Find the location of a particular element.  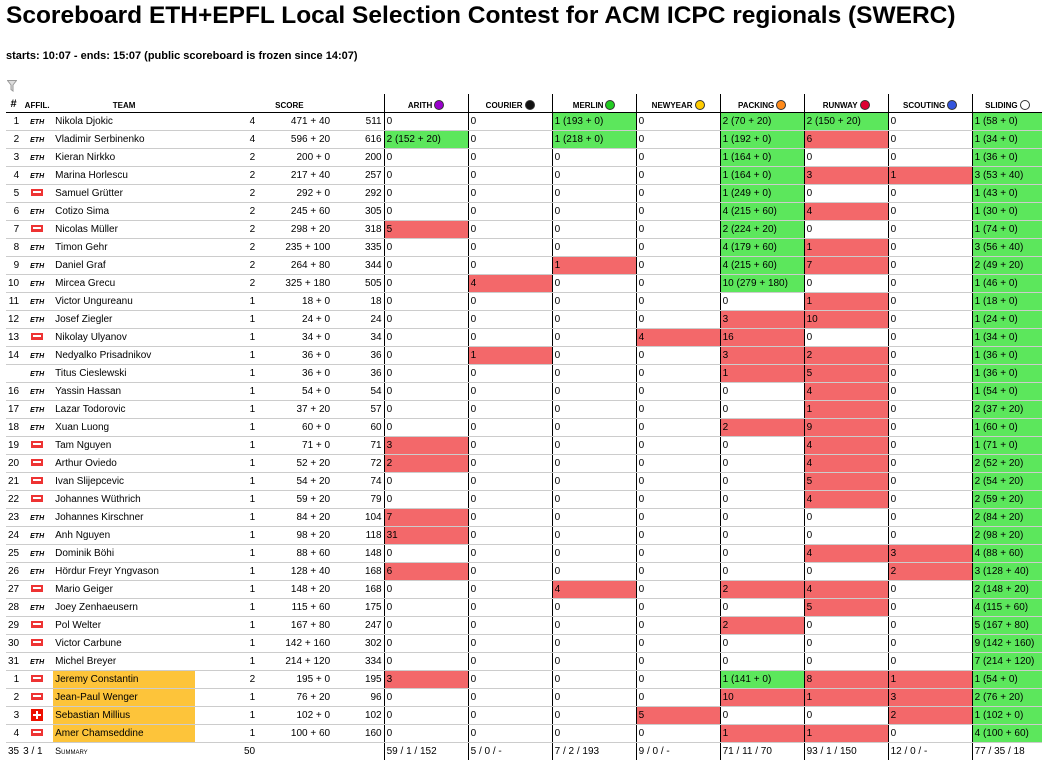

team-name: Dominik Böhi is located at coordinates (124, 553).